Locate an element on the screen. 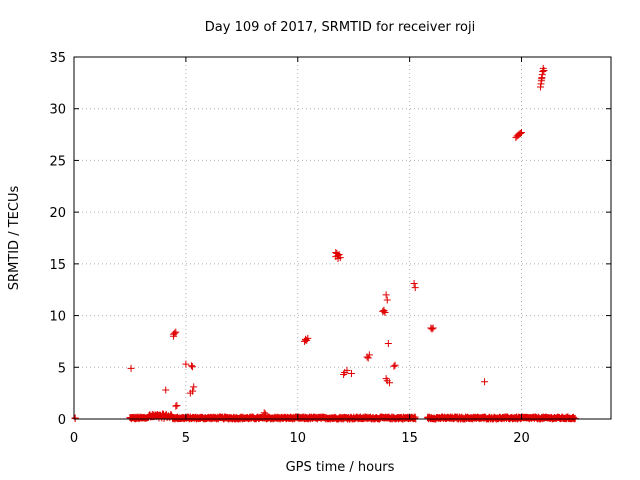  y-tick-label: 0 is located at coordinates (62, 420).